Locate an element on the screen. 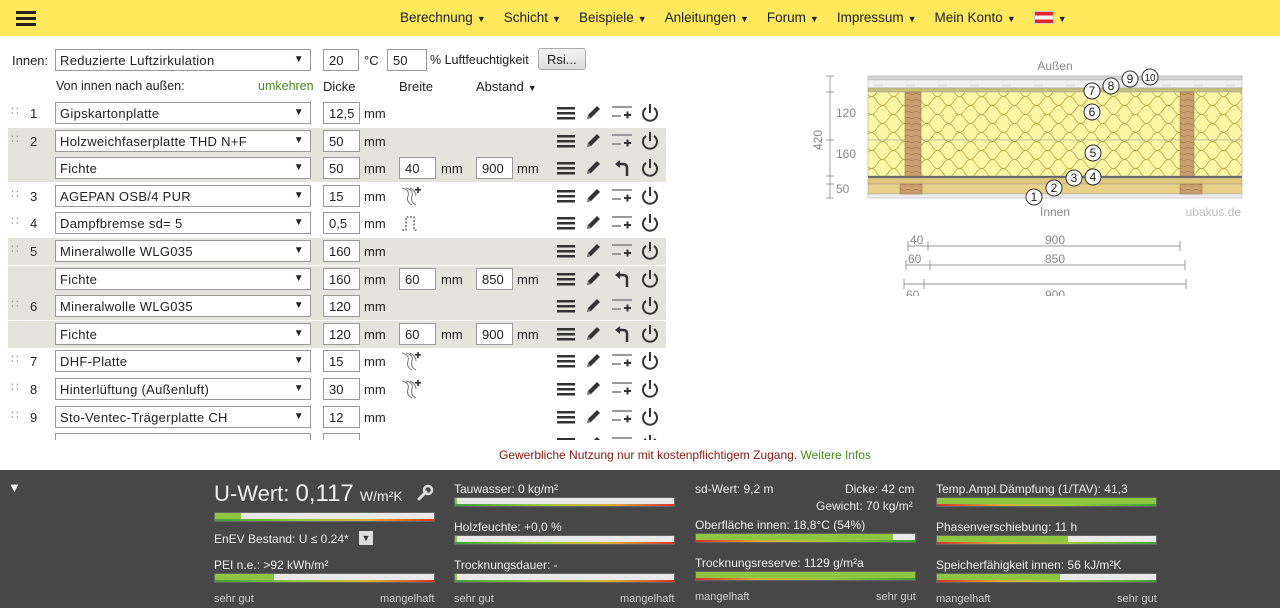  spacing-input: 850 is located at coordinates (494, 278).